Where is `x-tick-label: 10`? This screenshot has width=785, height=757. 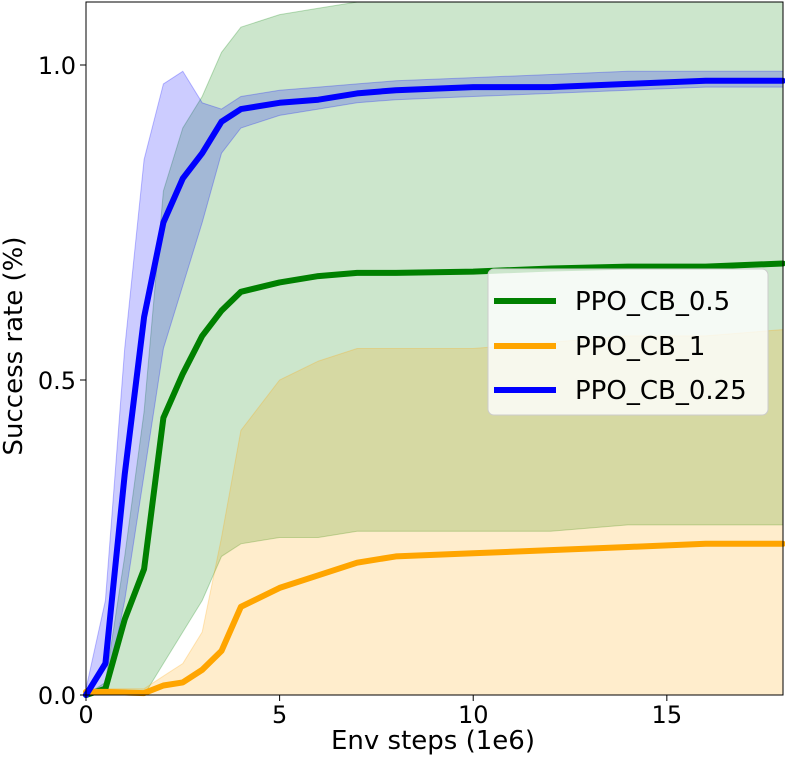 x-tick-label: 10 is located at coordinates (473, 715).